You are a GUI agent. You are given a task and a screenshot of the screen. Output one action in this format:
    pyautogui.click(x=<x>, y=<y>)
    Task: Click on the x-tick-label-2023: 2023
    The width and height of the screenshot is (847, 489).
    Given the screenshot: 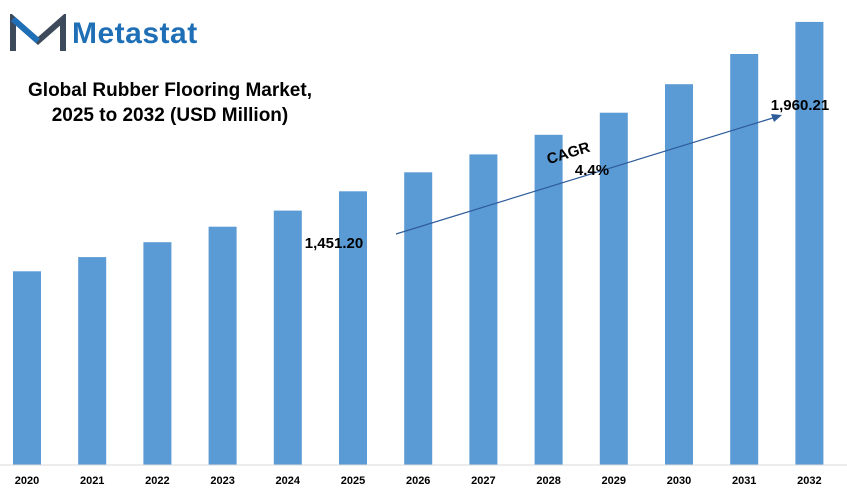 What is the action you would take?
    pyautogui.click(x=222, y=481)
    